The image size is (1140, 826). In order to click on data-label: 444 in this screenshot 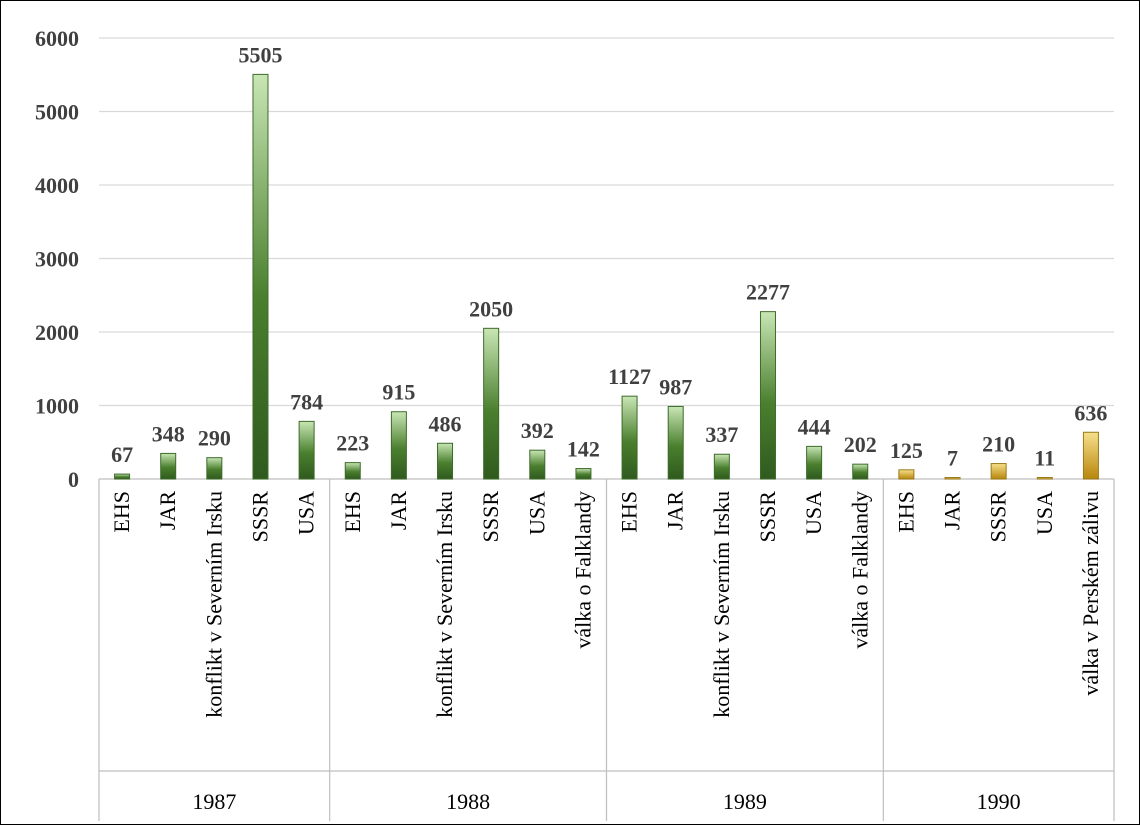, I will do `click(814, 426)`.